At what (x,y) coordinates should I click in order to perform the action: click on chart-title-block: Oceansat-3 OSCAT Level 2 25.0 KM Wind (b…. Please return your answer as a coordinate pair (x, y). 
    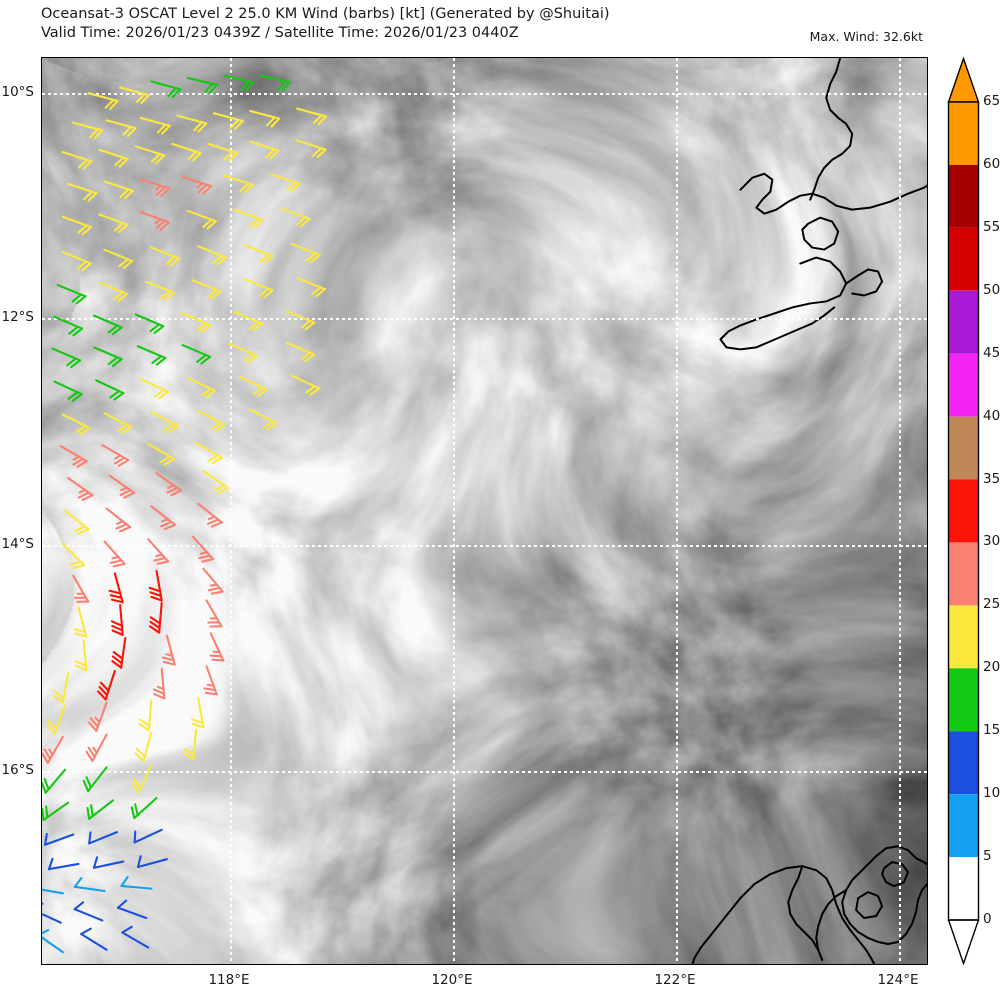
    Looking at the image, I should click on (421, 24).